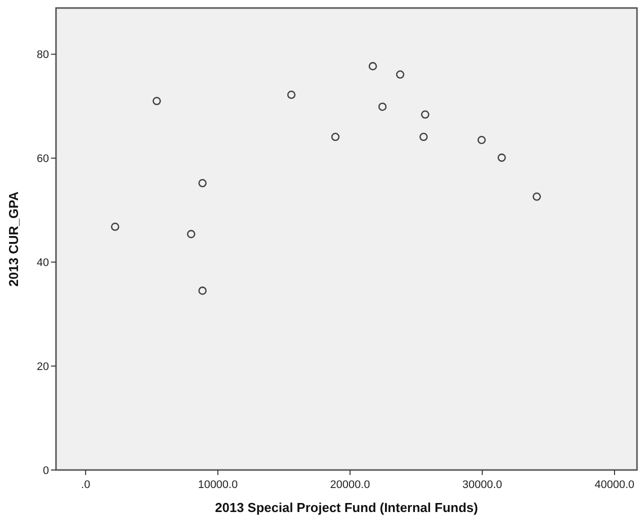  What do you see at coordinates (350, 485) in the screenshot?
I see `x-tick-label: 20000.0` at bounding box center [350, 485].